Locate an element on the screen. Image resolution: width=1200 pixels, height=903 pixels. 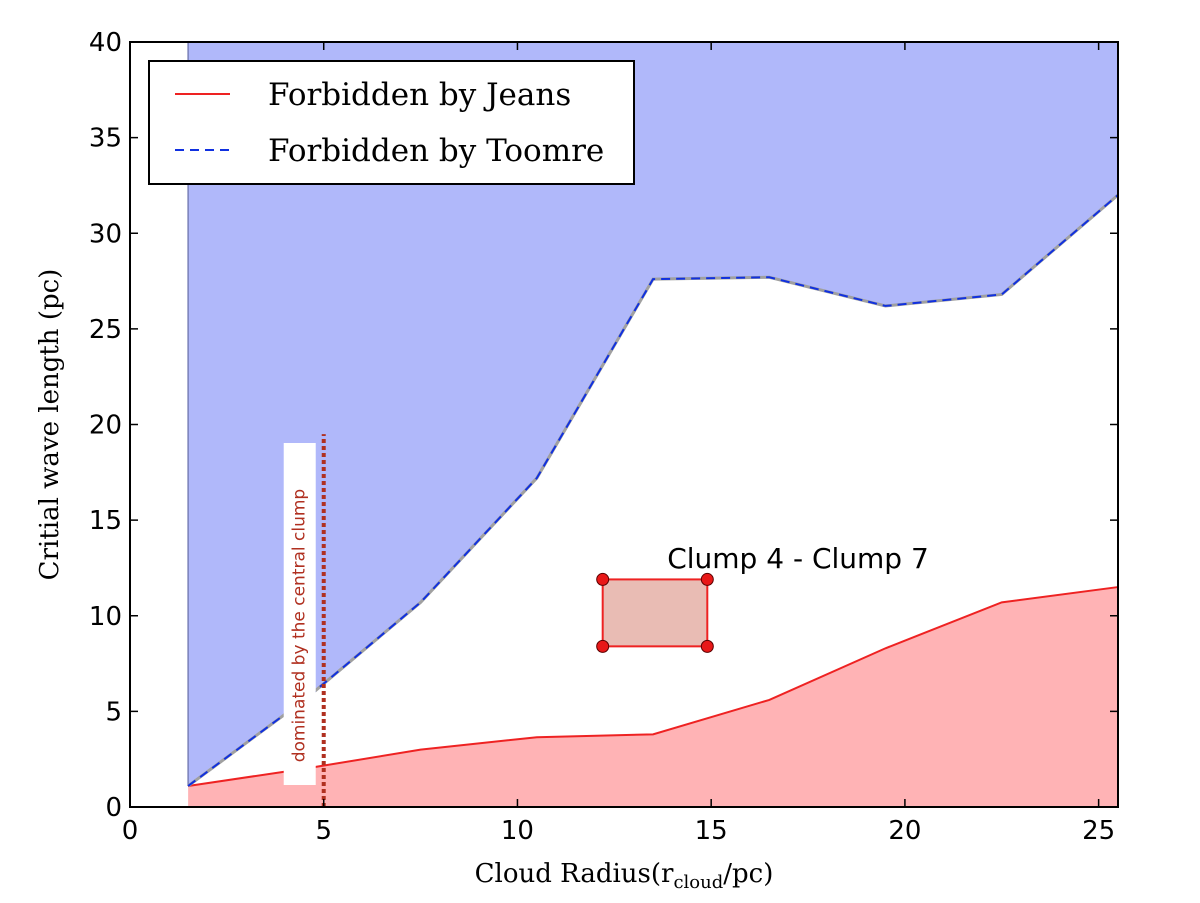
x-tick-label: 0 is located at coordinates (130, 831).